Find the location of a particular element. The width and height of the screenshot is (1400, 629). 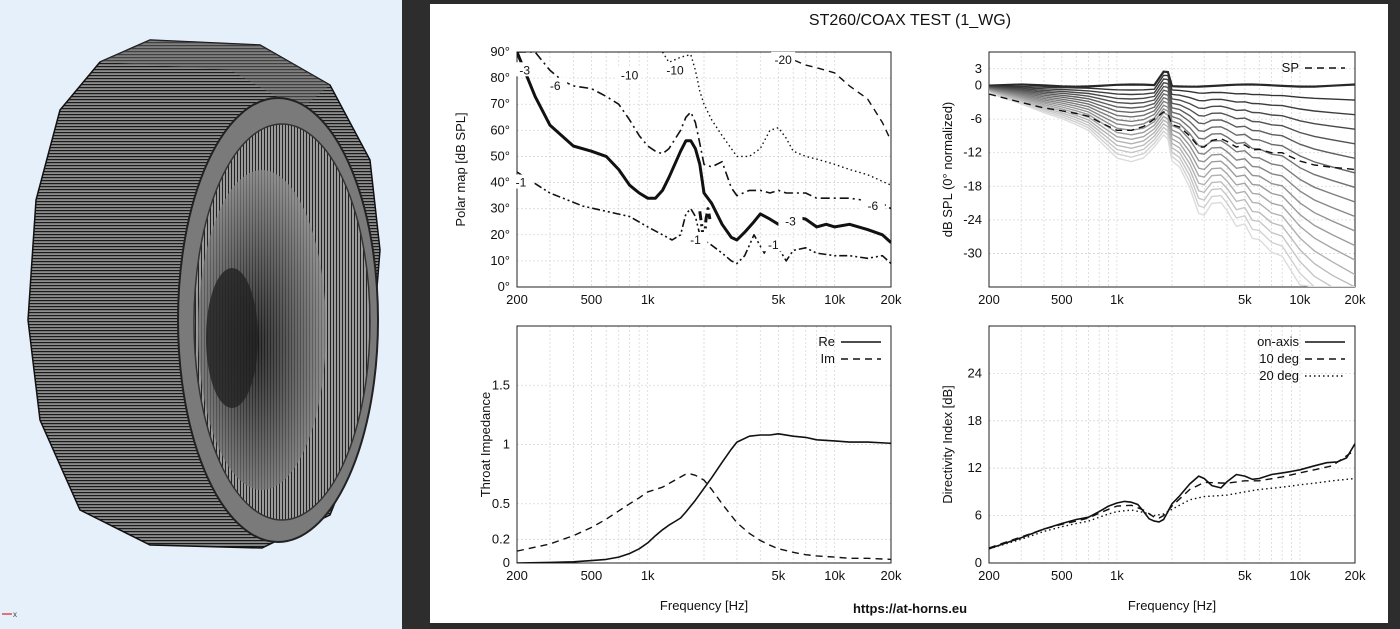

y-tick-label: -6 is located at coordinates (976, 118).